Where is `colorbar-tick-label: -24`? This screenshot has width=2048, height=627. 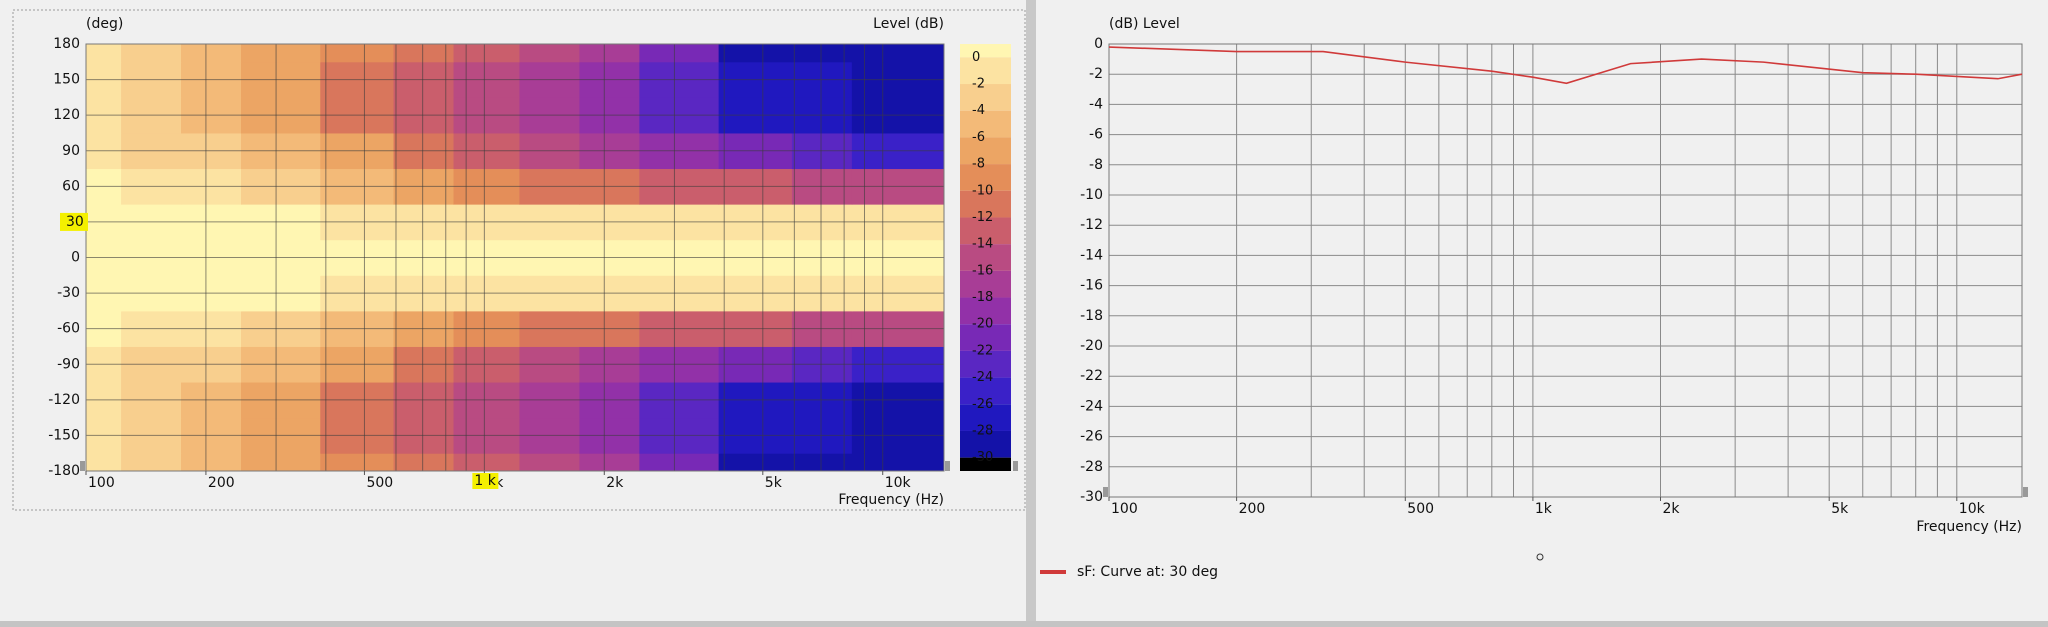 colorbar-tick-label: -24 is located at coordinates (982, 377).